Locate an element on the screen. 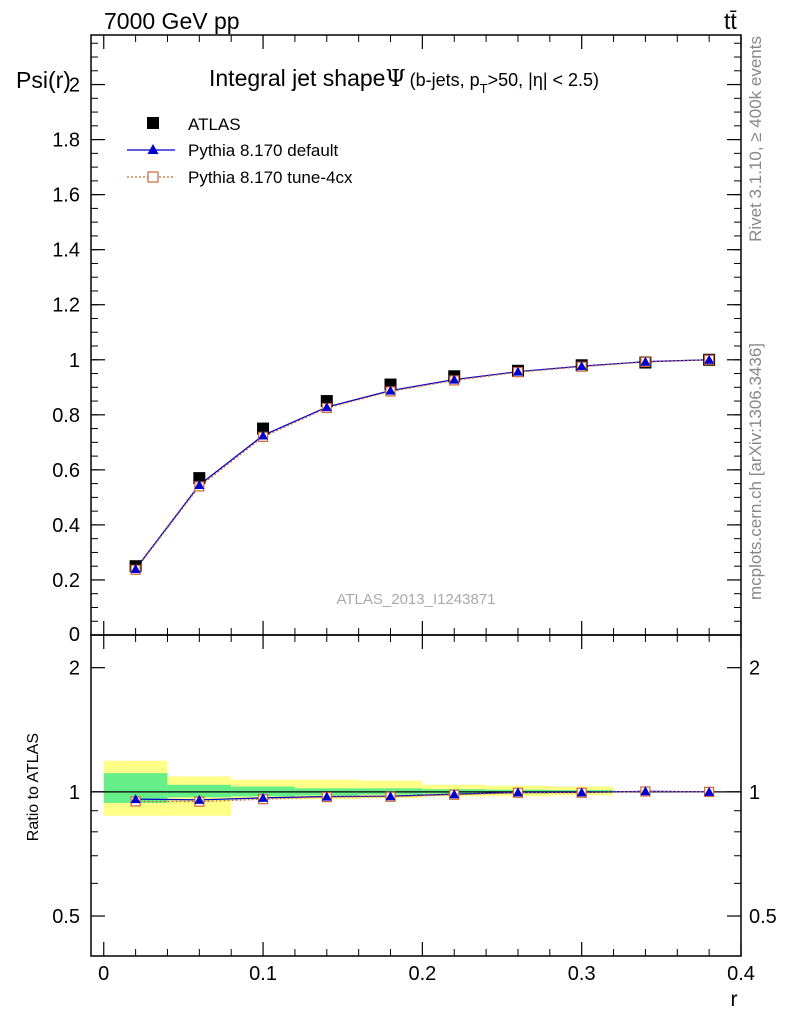 The height and width of the screenshot is (1024, 786). legend-item-default: Pythia 8.170 default is located at coordinates (233, 150).